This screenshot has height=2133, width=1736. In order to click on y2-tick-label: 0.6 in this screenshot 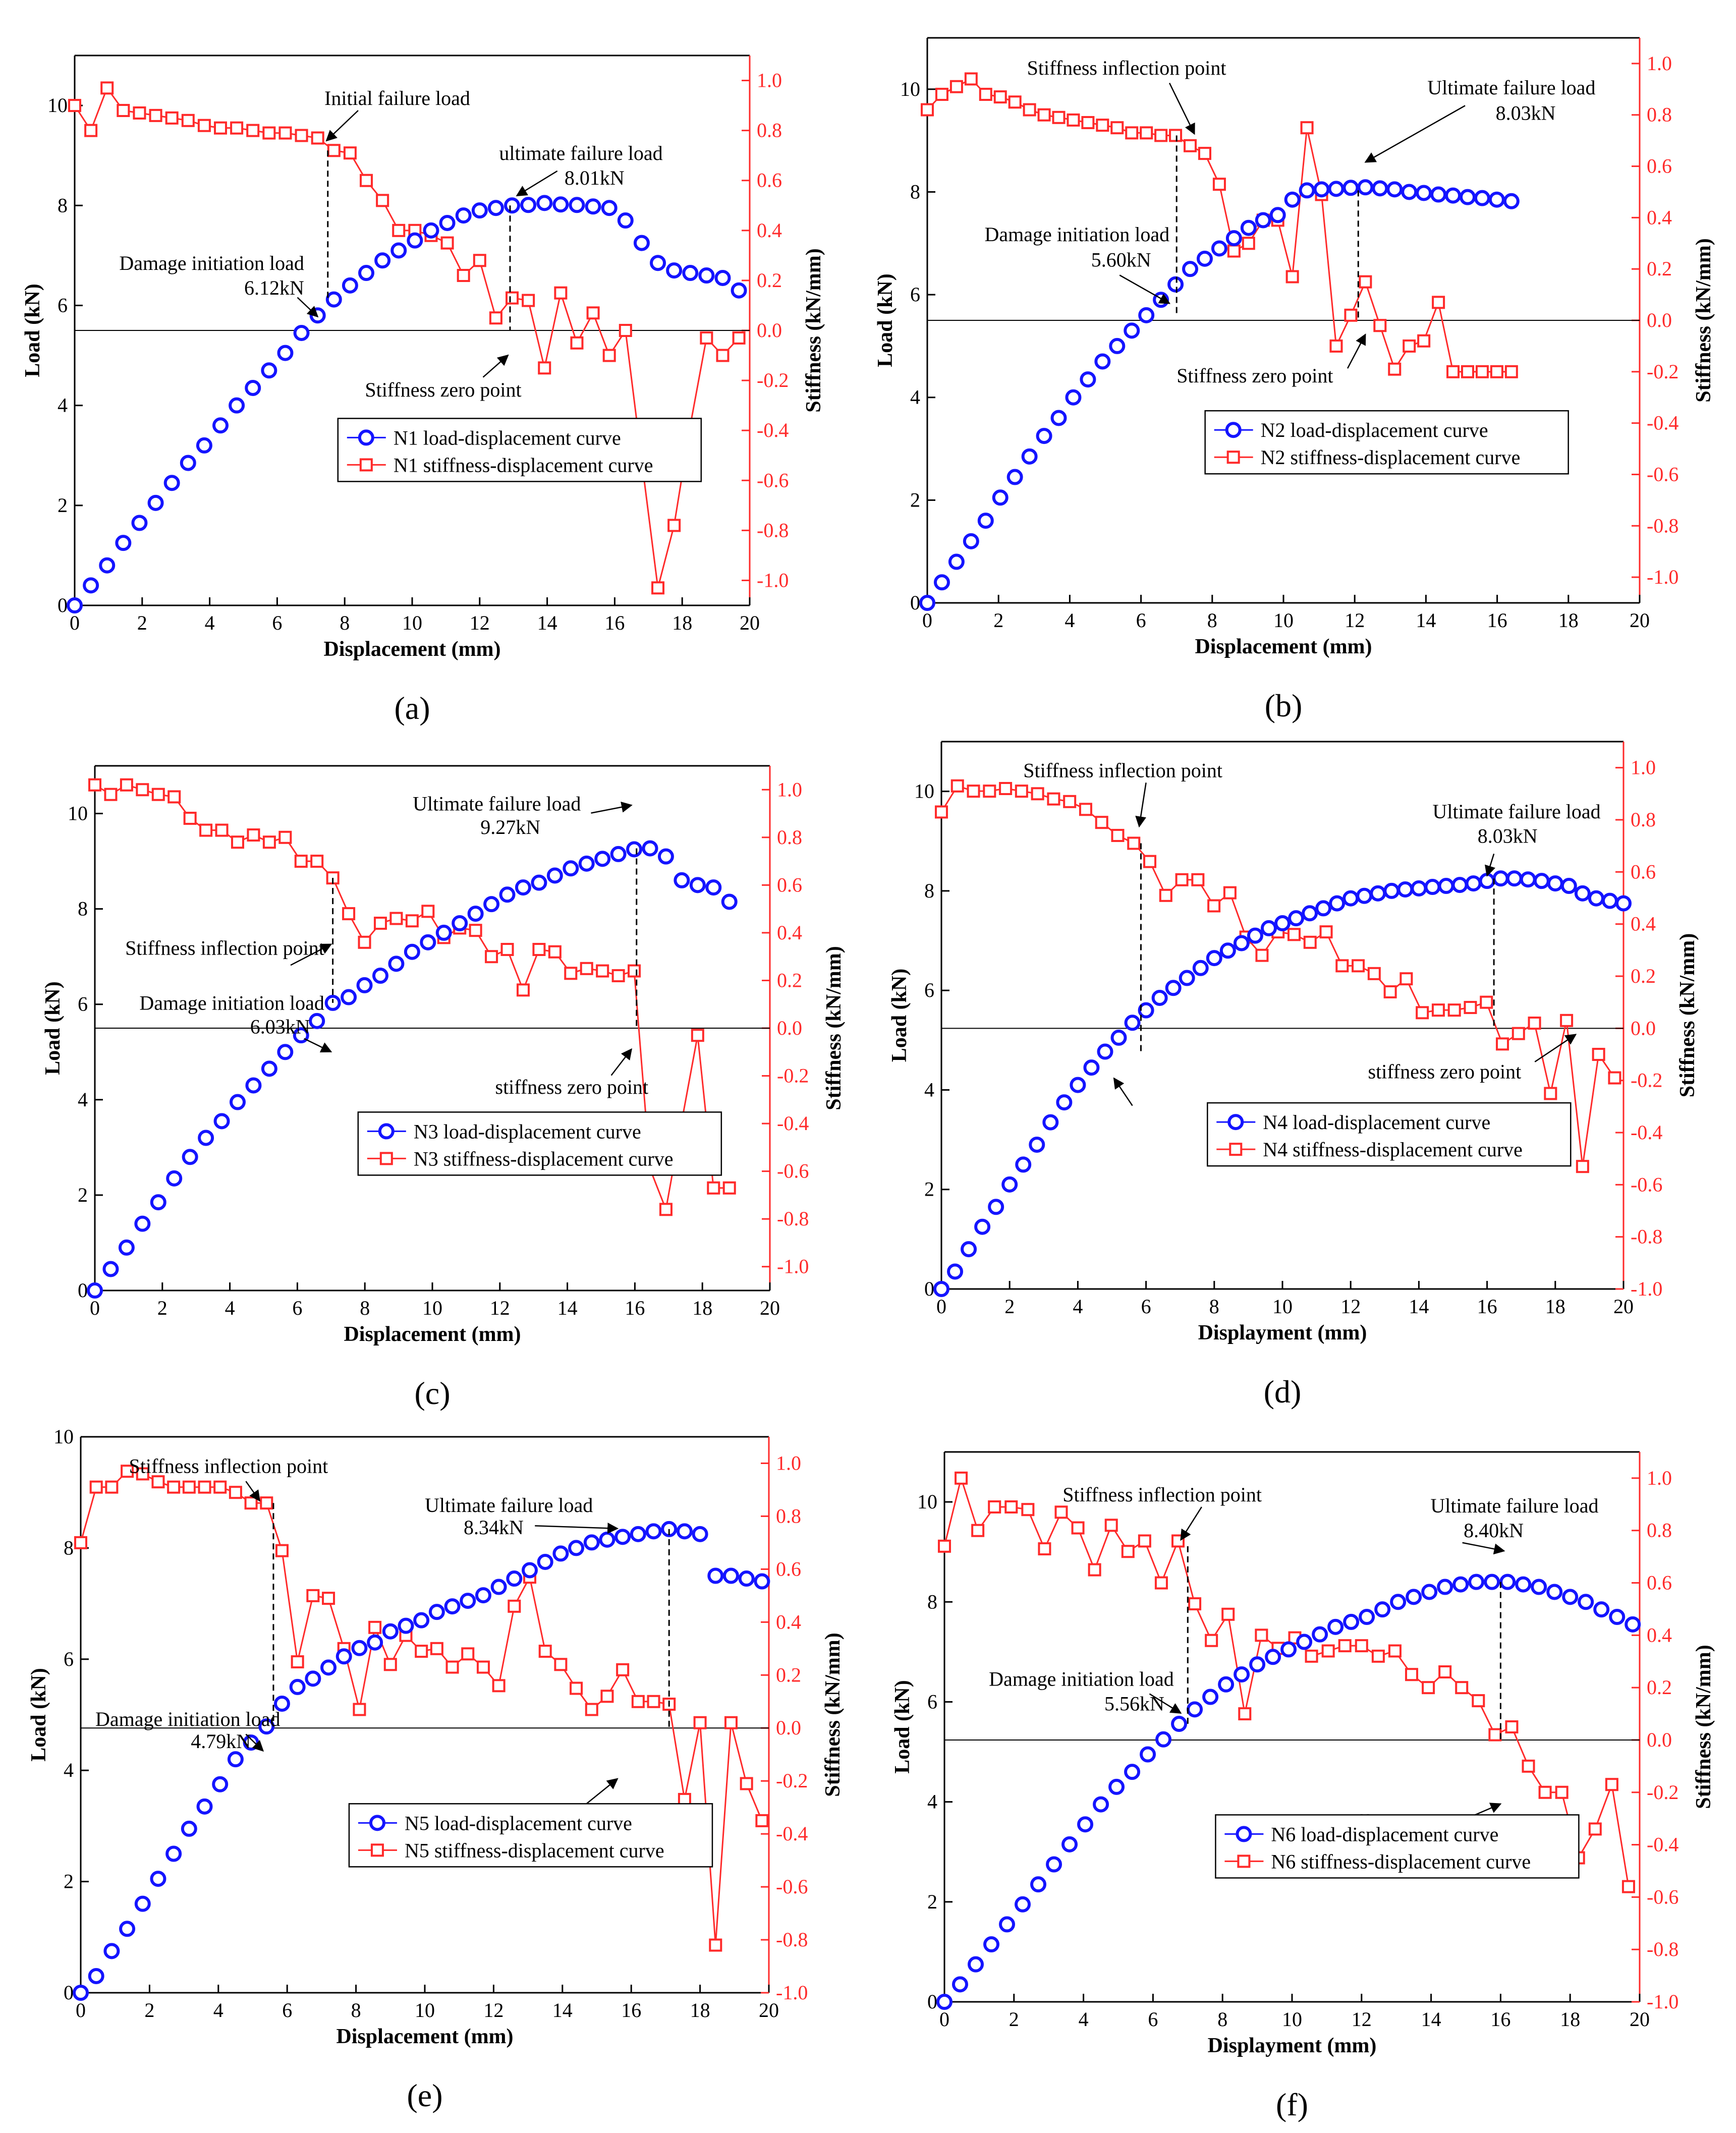, I will do `click(1643, 871)`.